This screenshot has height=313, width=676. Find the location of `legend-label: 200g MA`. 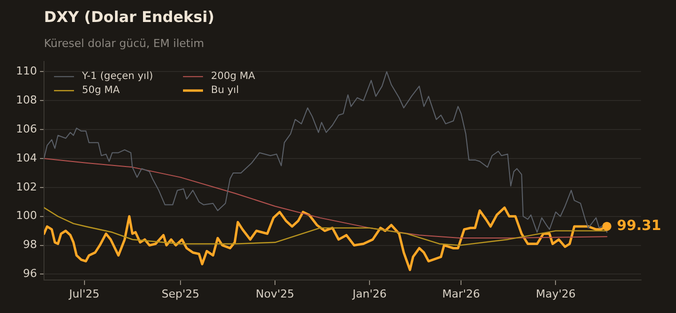

legend-label: 200g MA is located at coordinates (233, 76).